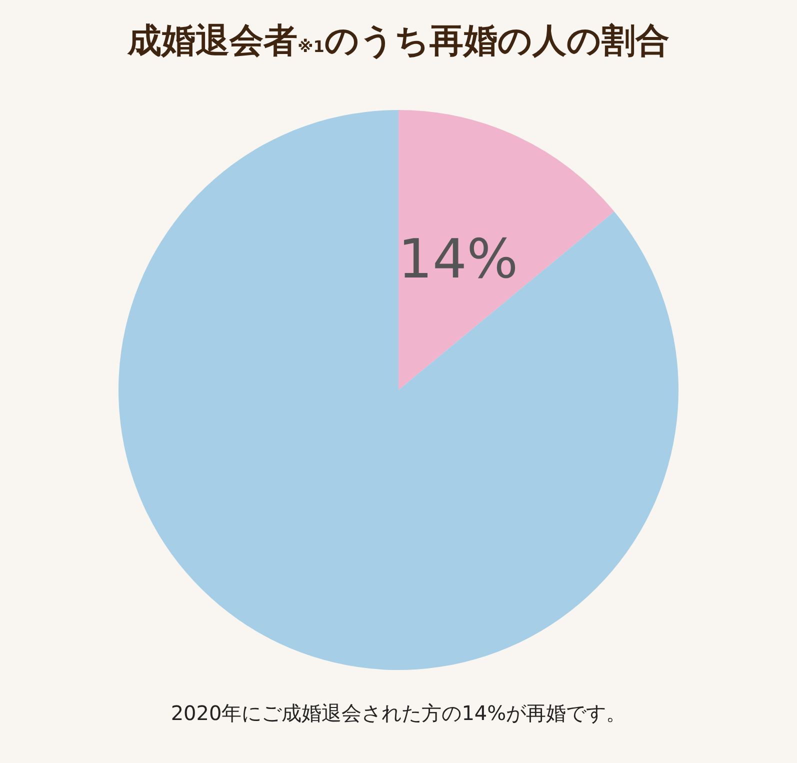  I want to click on data-label: 14%, so click(458, 258).